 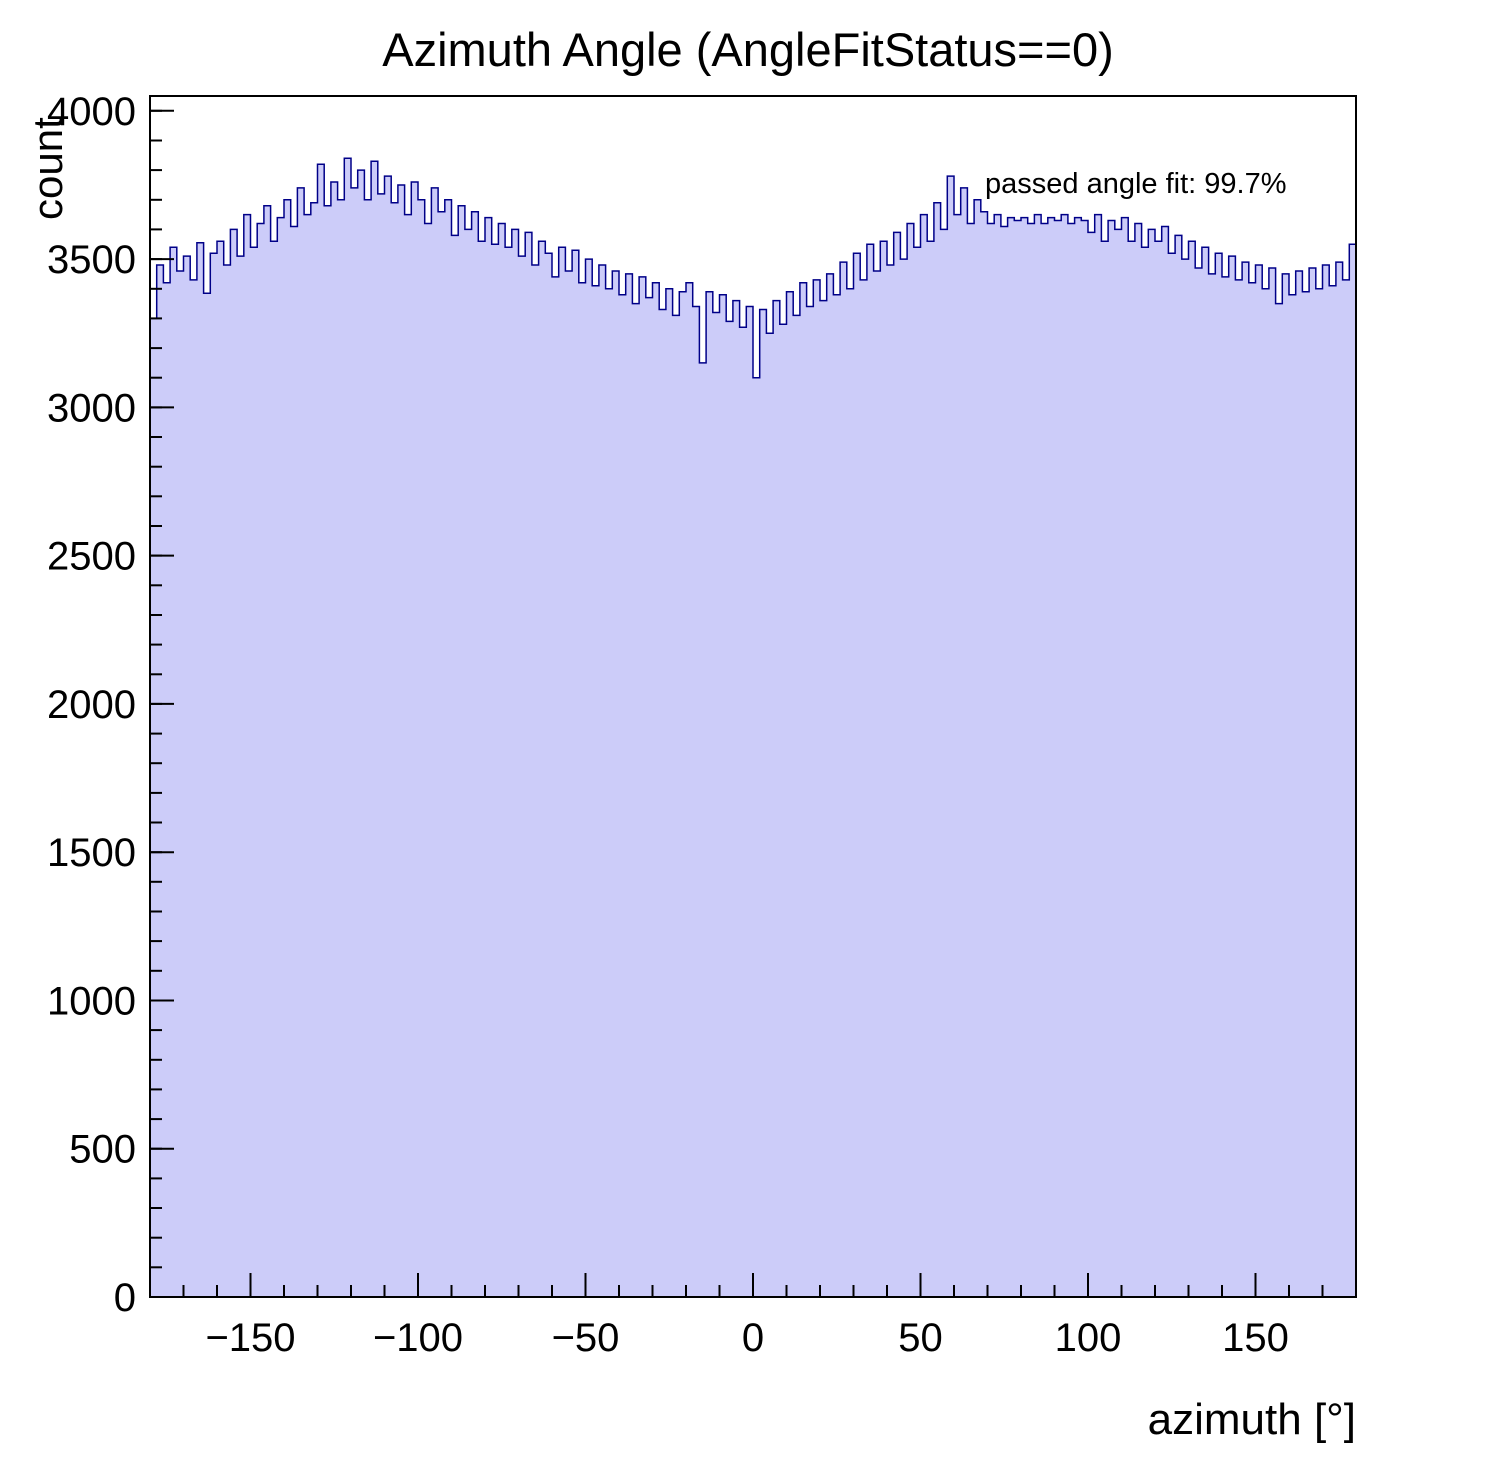 What do you see at coordinates (91, 1002) in the screenshot?
I see `y-tick-label: 1000` at bounding box center [91, 1002].